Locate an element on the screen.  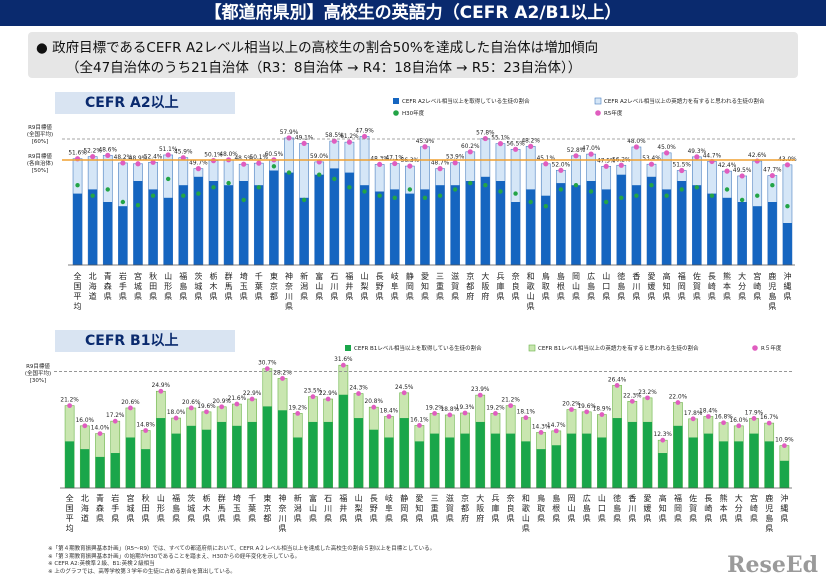
category-char: 海 is located at coordinates (93, 286).